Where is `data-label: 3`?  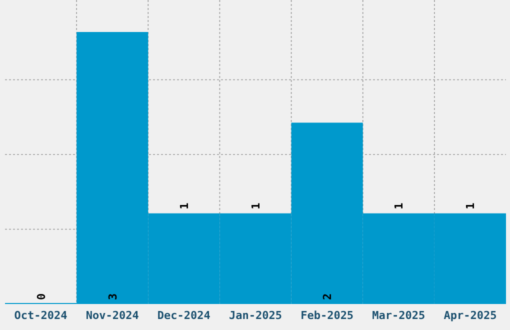 data-label: 3 is located at coordinates (113, 296).